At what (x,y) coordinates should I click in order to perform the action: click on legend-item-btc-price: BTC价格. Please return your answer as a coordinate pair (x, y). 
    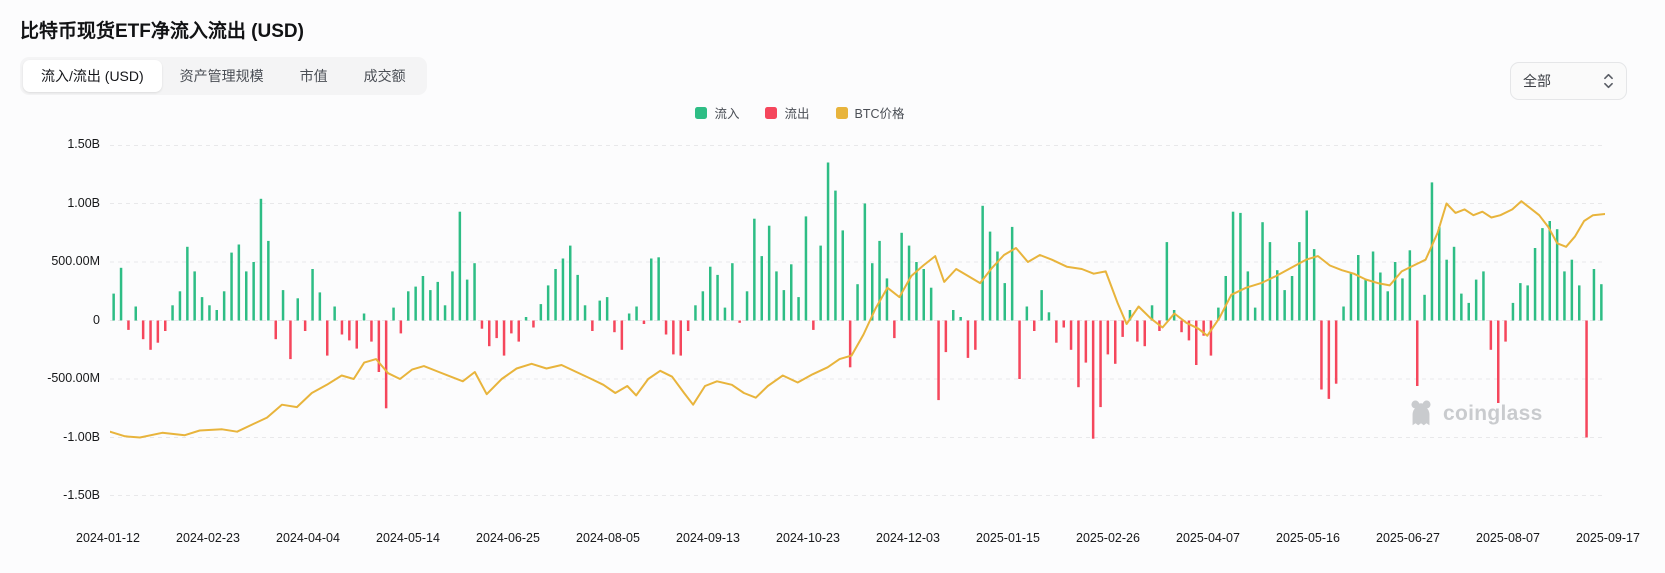
    Looking at the image, I should click on (870, 112).